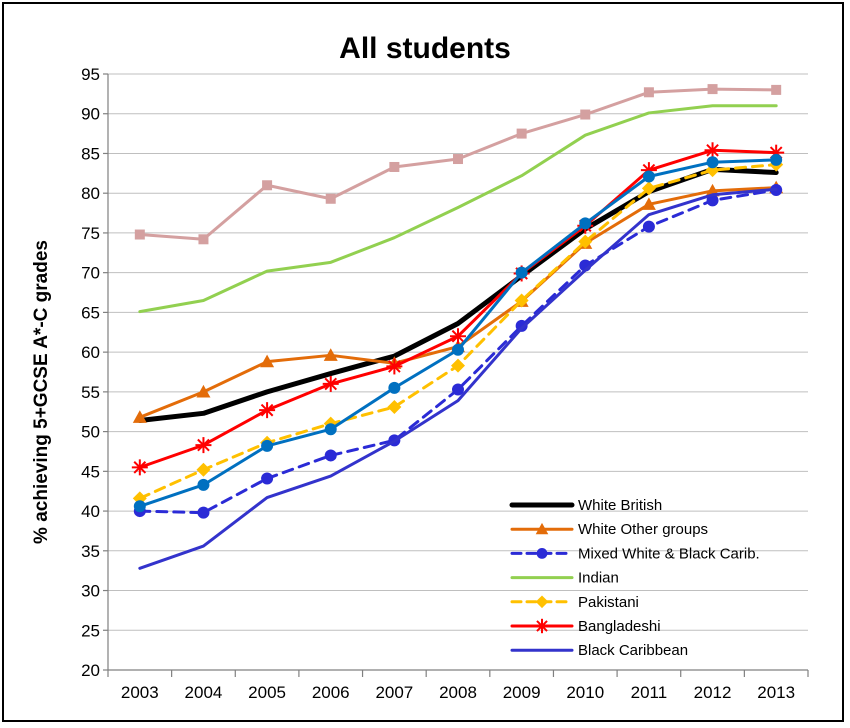 This screenshot has height=728, width=850. I want to click on legend-item: Indian, so click(564, 578).